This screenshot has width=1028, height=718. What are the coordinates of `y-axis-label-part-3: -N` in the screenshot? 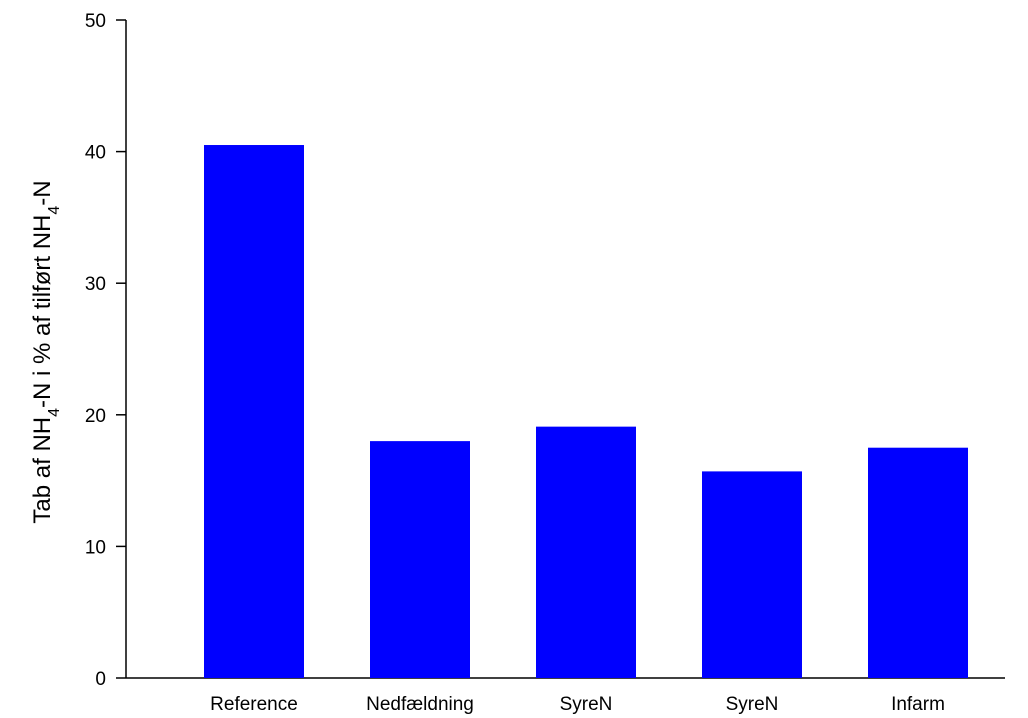 It's located at (42, 192).